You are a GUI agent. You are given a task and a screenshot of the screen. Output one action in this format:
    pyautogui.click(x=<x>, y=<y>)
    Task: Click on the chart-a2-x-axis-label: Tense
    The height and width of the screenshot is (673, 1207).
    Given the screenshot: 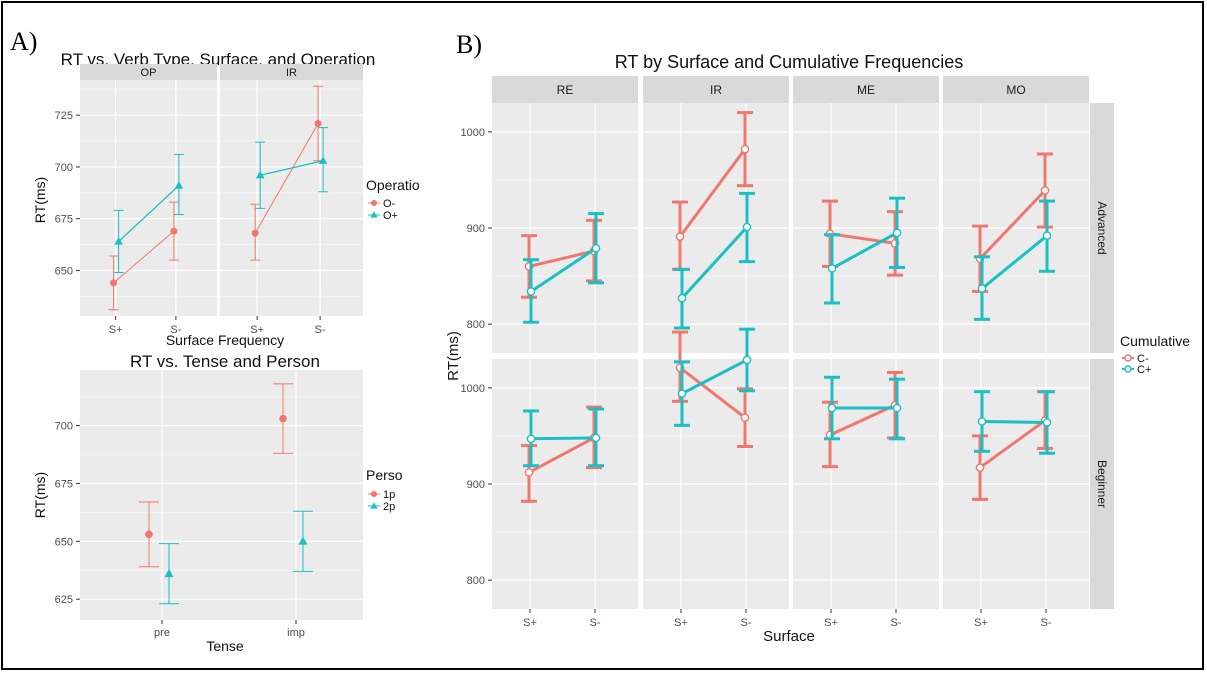 What is the action you would take?
    pyautogui.click(x=225, y=646)
    